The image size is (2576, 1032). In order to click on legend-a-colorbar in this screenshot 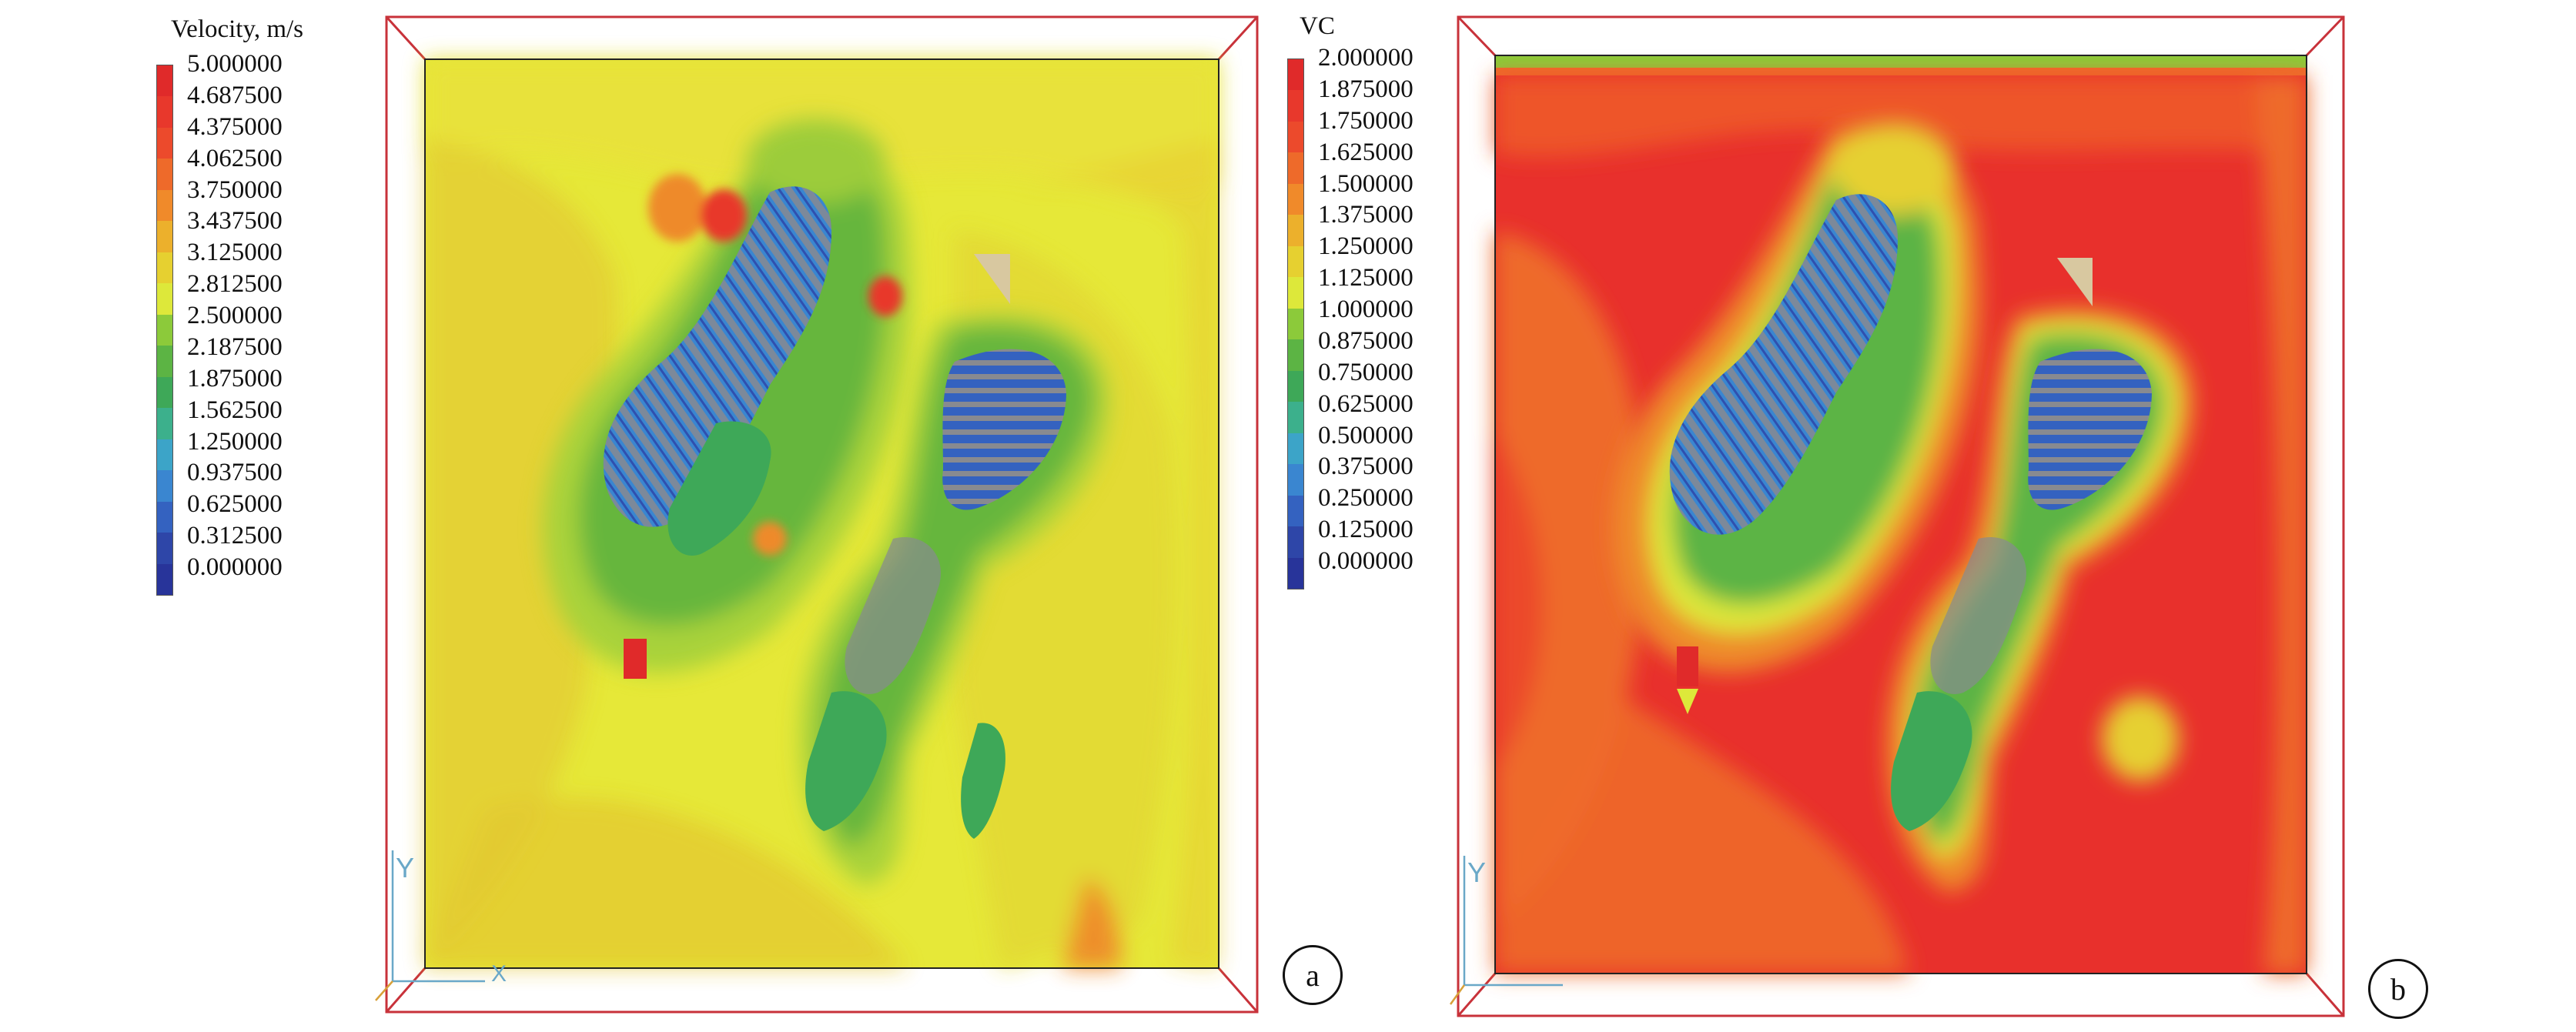, I will do `click(165, 330)`.